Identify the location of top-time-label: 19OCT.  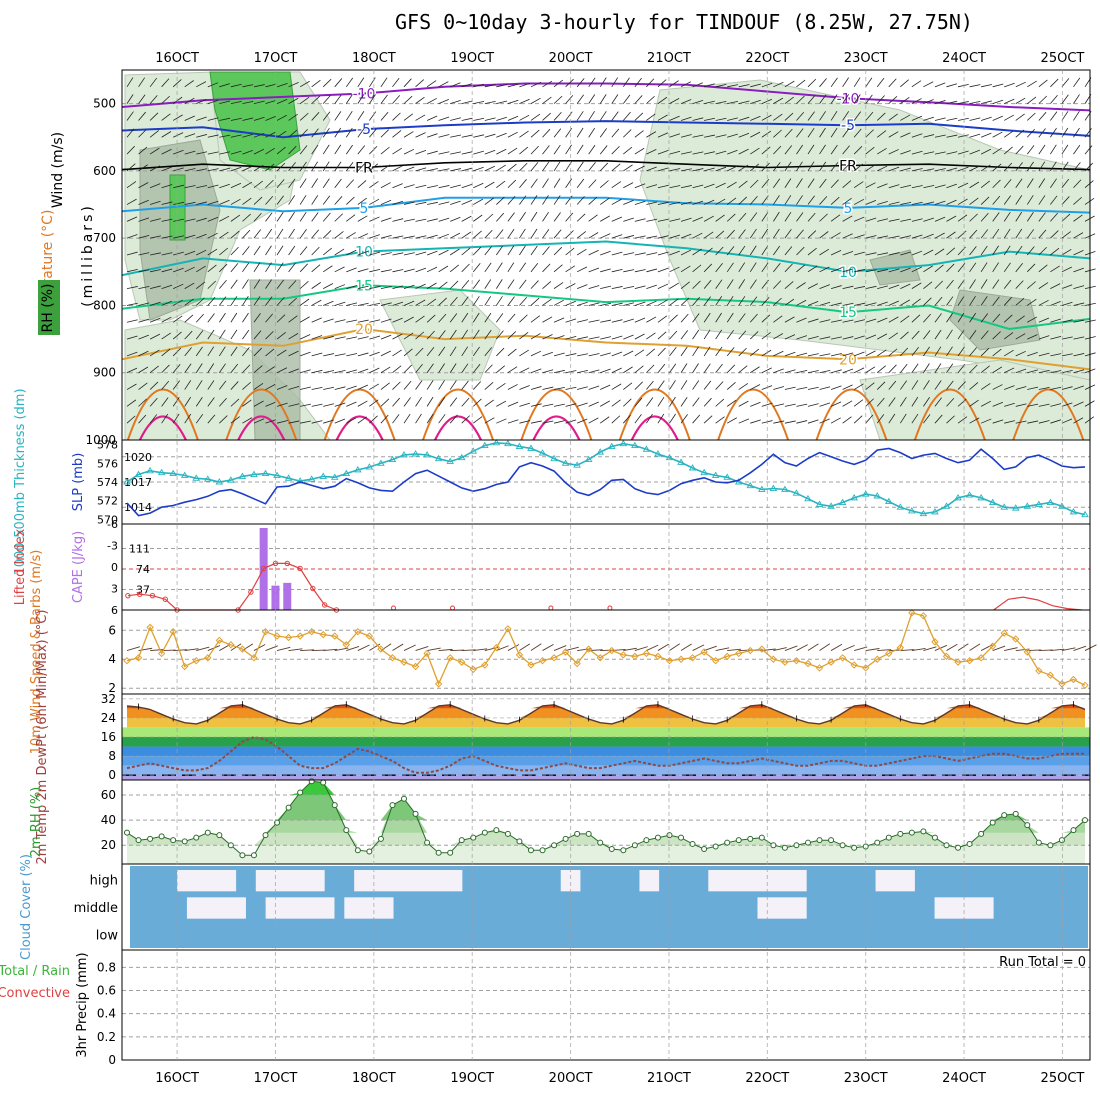
(472, 58).